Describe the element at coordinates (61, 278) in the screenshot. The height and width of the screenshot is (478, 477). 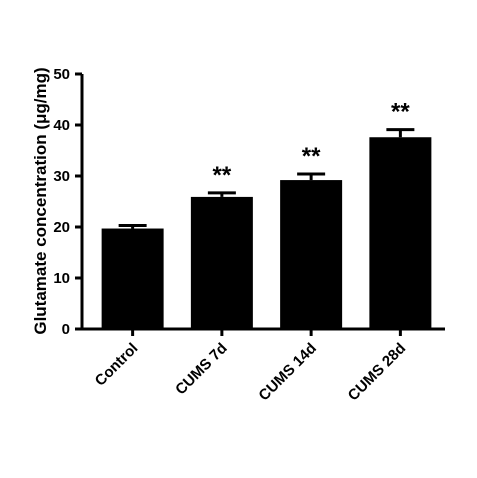
I see `y-tick-label: 10` at that location.